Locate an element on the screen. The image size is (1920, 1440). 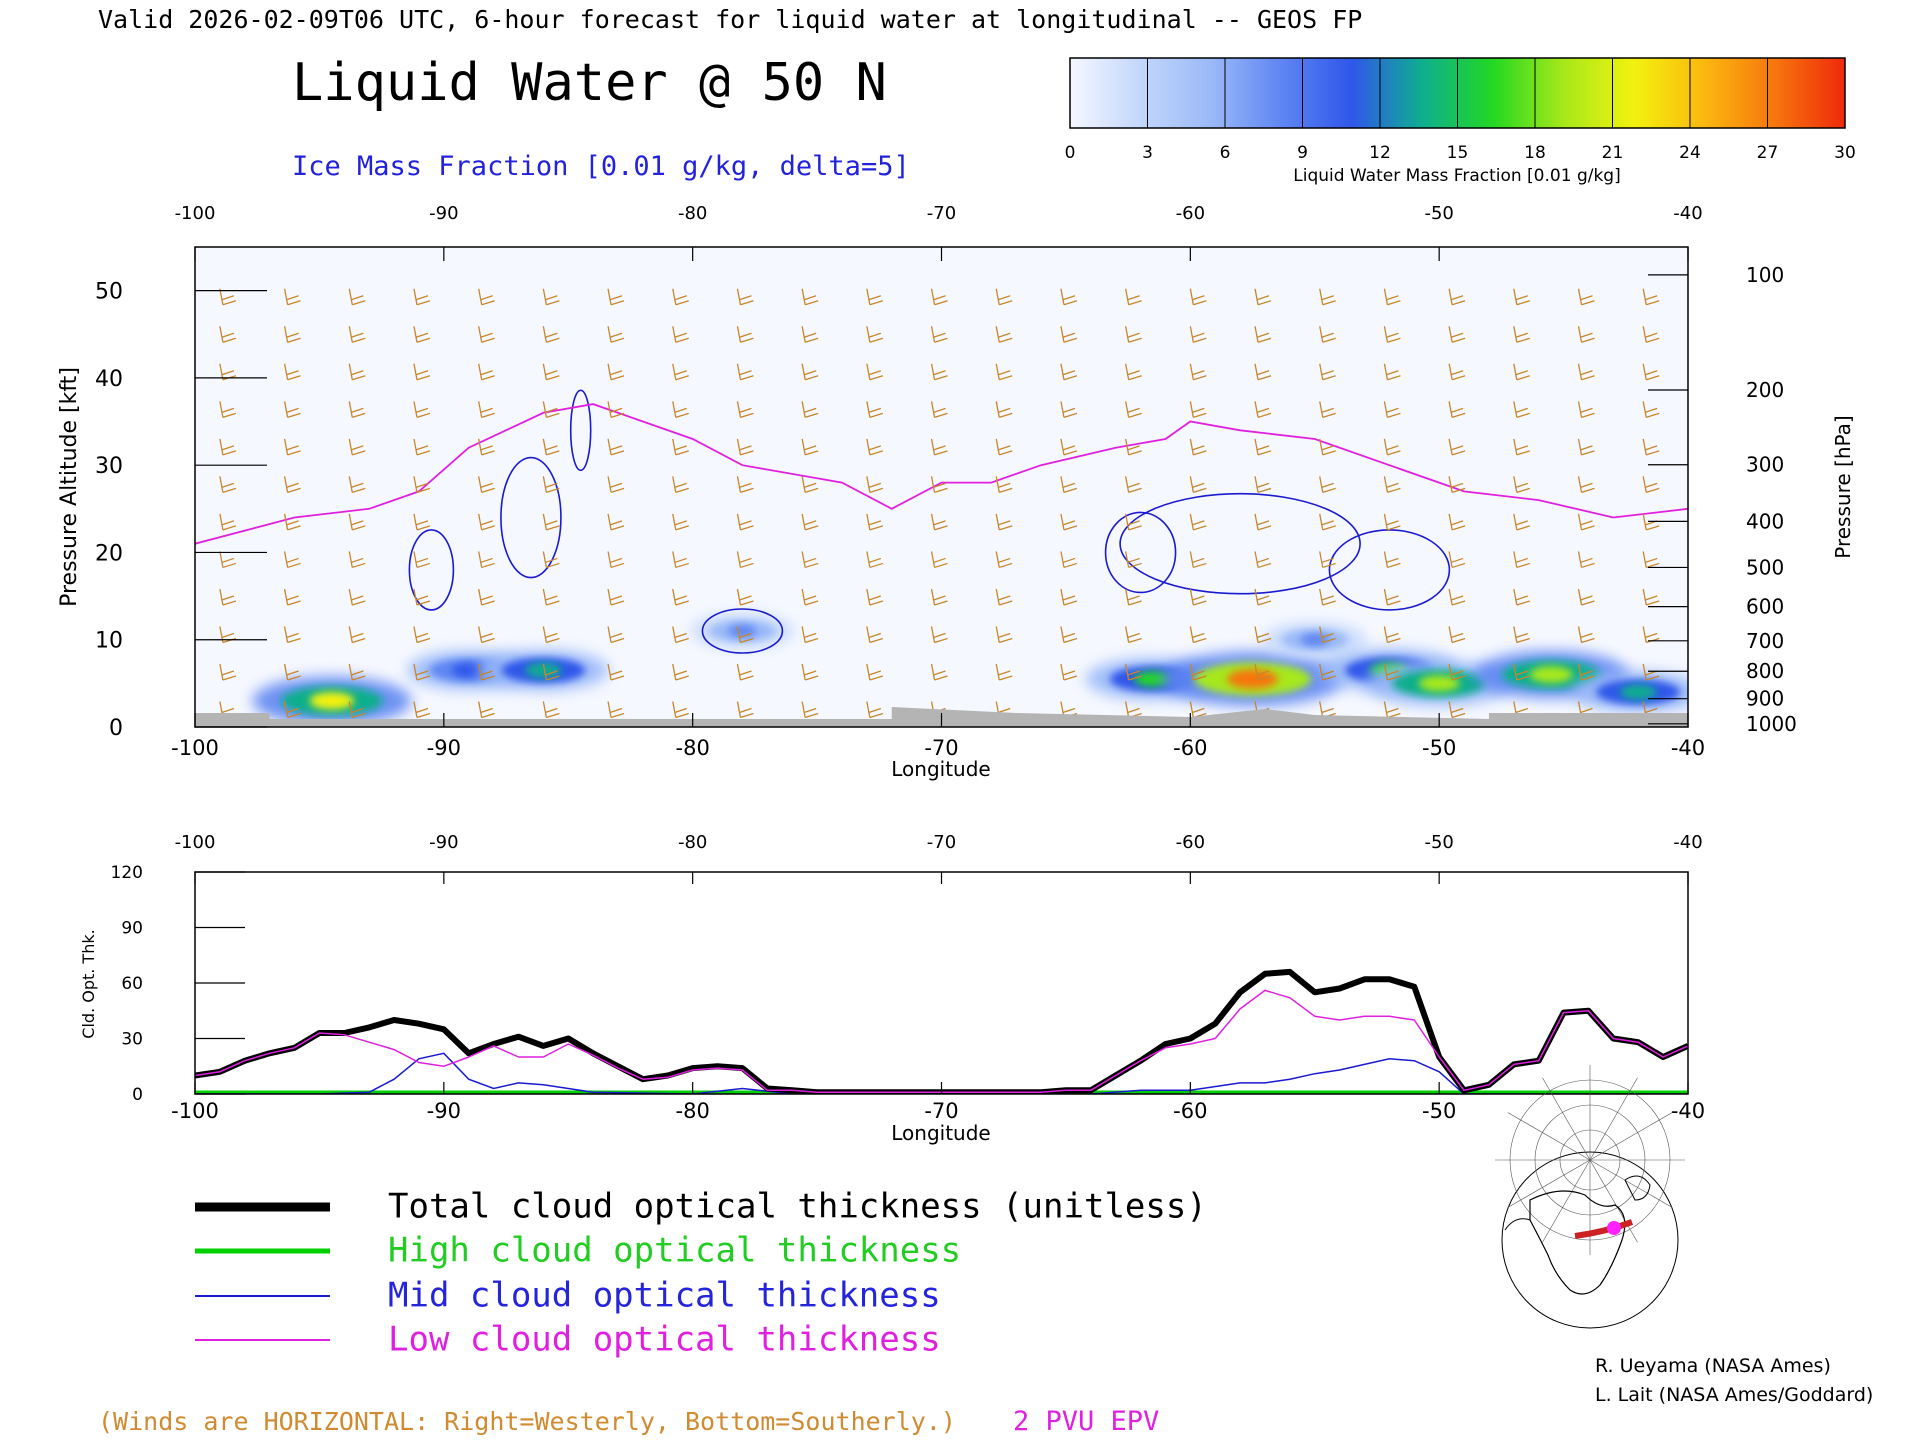
bottom-xlabel: Longitude is located at coordinates (940, 1133).